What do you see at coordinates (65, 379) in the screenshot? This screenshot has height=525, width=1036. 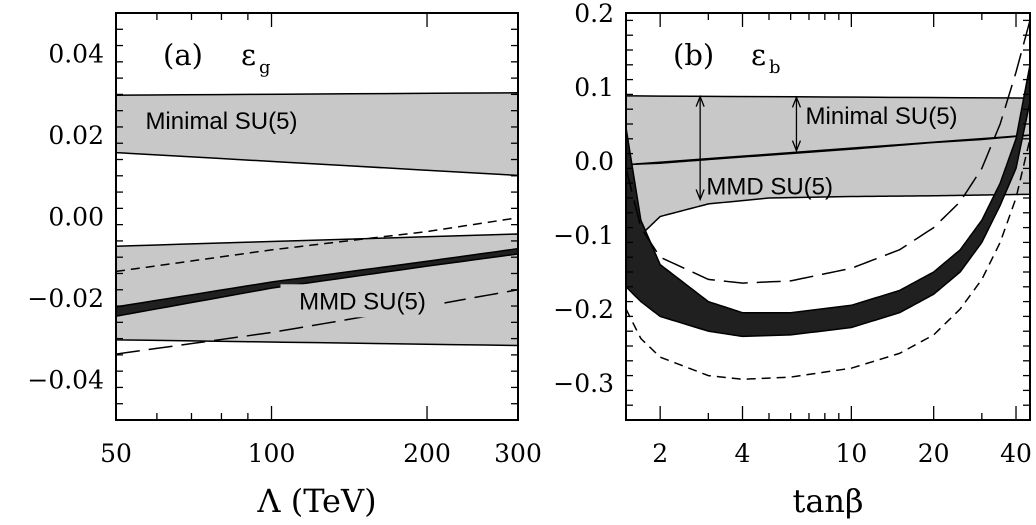 I see `y-tick-label-a: −0.04` at bounding box center [65, 379].